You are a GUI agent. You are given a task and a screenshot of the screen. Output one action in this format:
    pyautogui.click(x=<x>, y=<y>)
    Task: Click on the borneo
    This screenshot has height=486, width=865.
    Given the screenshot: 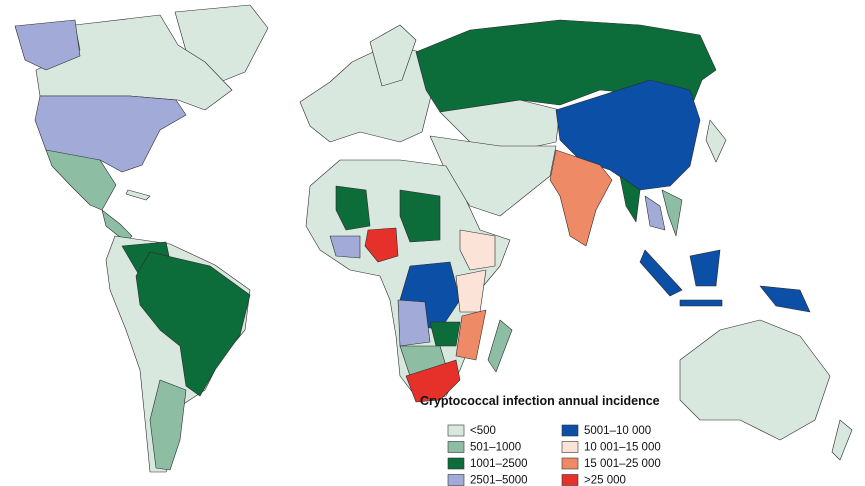 What is the action you would take?
    pyautogui.click(x=705, y=268)
    